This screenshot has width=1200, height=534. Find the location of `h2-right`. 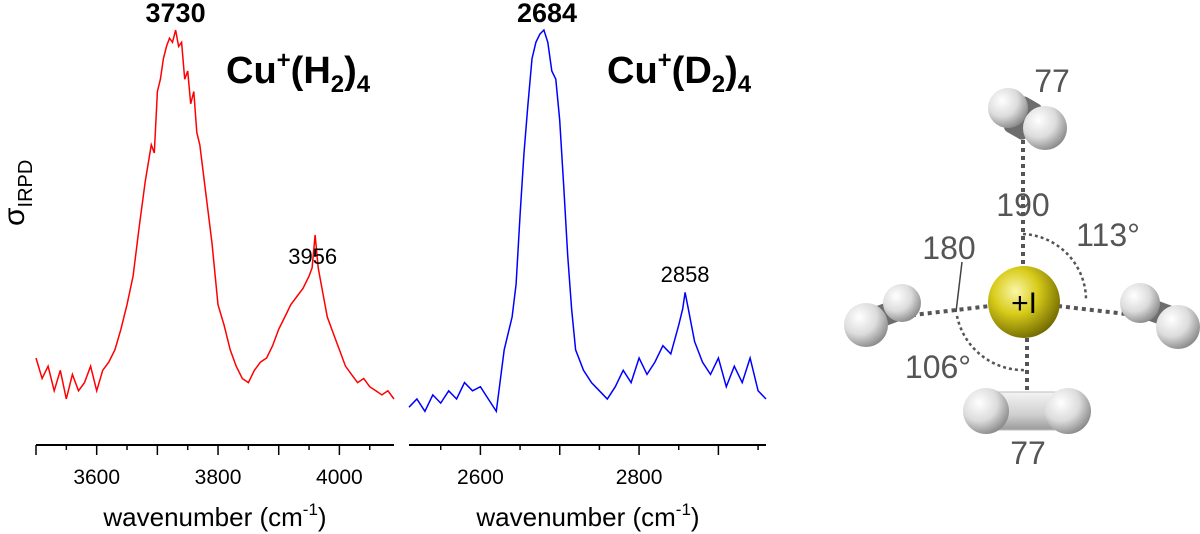

h2-right is located at coordinates (1160, 316).